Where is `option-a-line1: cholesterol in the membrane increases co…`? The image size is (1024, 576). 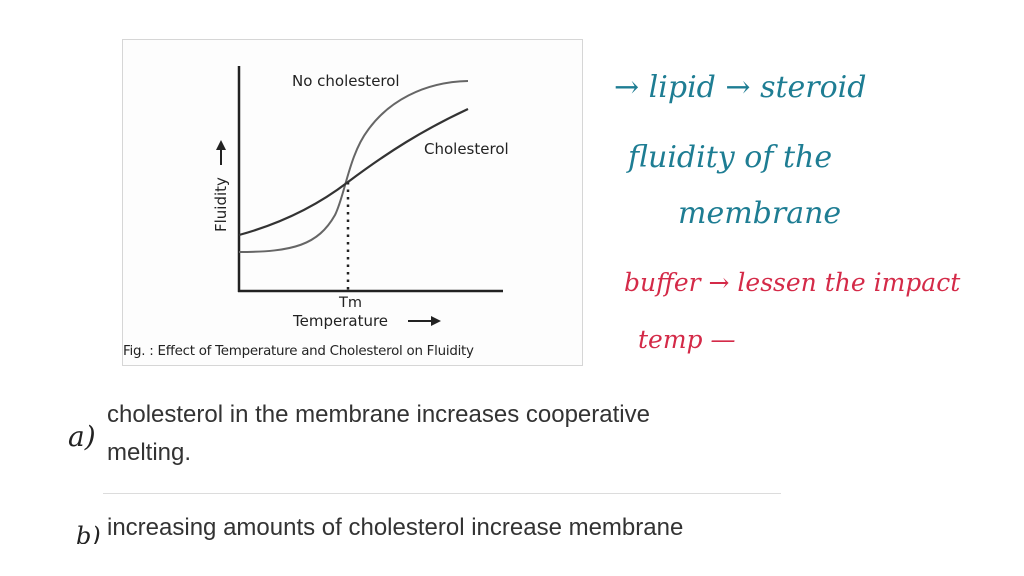
option-a-line1: cholesterol in the membrane increases co… is located at coordinates (378, 414).